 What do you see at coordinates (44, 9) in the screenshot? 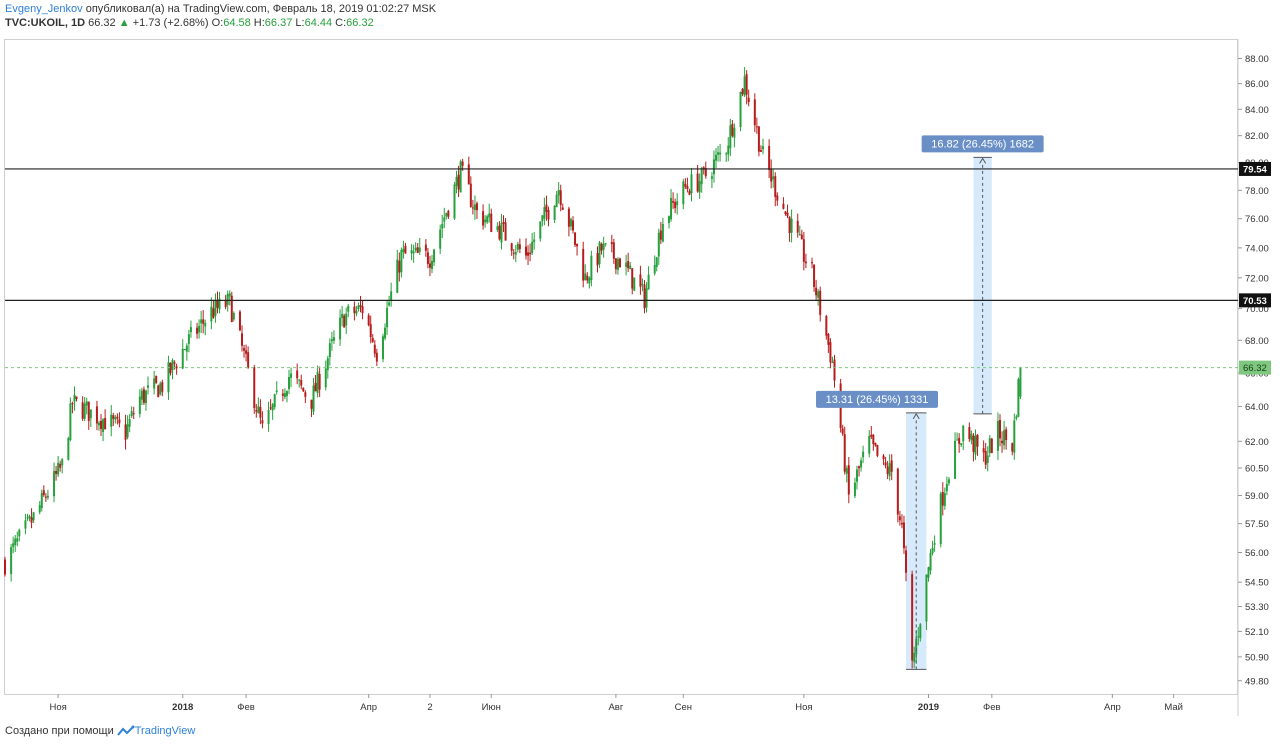
I see `author-link: Evgeny_Jenkov` at bounding box center [44, 9].